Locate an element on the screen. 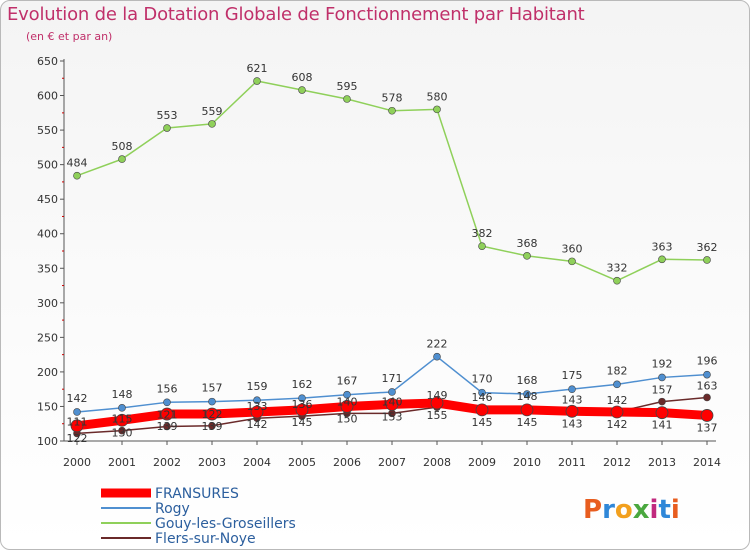 The image size is (750, 550). data-label: 115 is located at coordinates (122, 419).